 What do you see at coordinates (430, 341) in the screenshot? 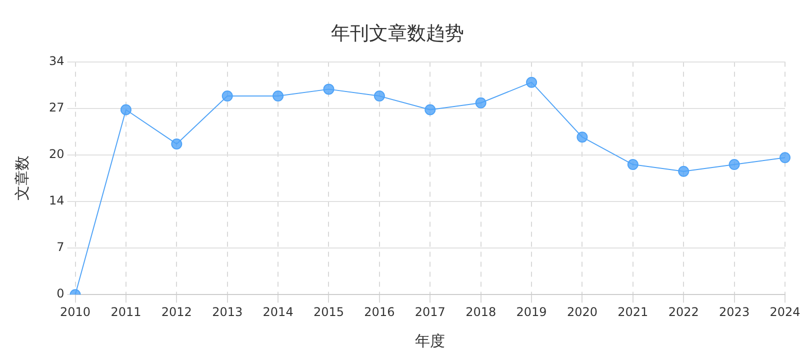
I see `x-axis-title: 年度` at bounding box center [430, 341].